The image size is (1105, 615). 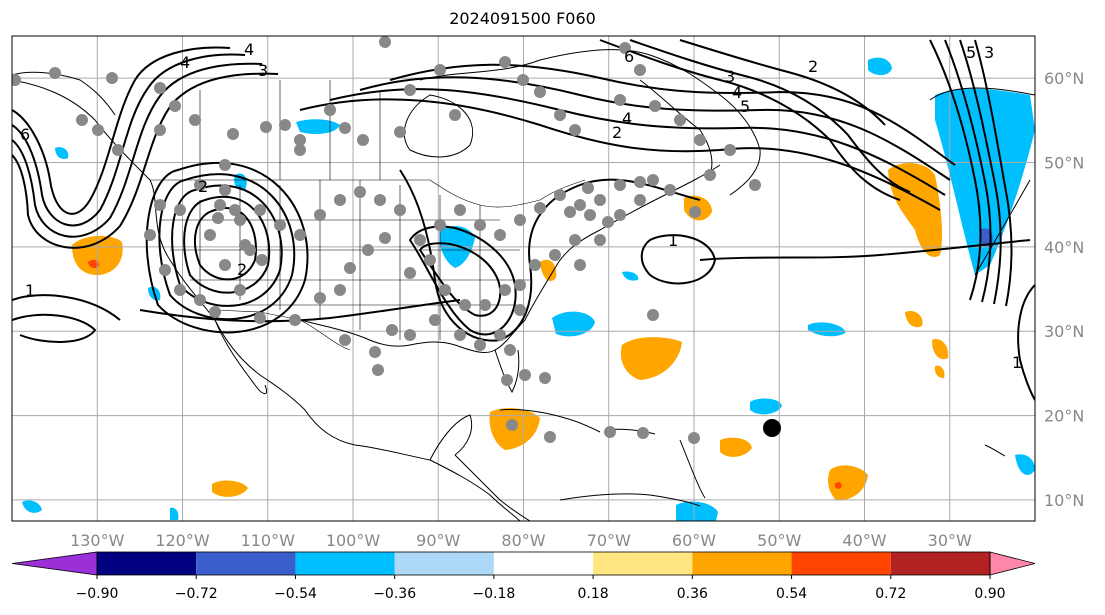 I want to click on lat-tick-label: 30°N, so click(x=1064, y=331).